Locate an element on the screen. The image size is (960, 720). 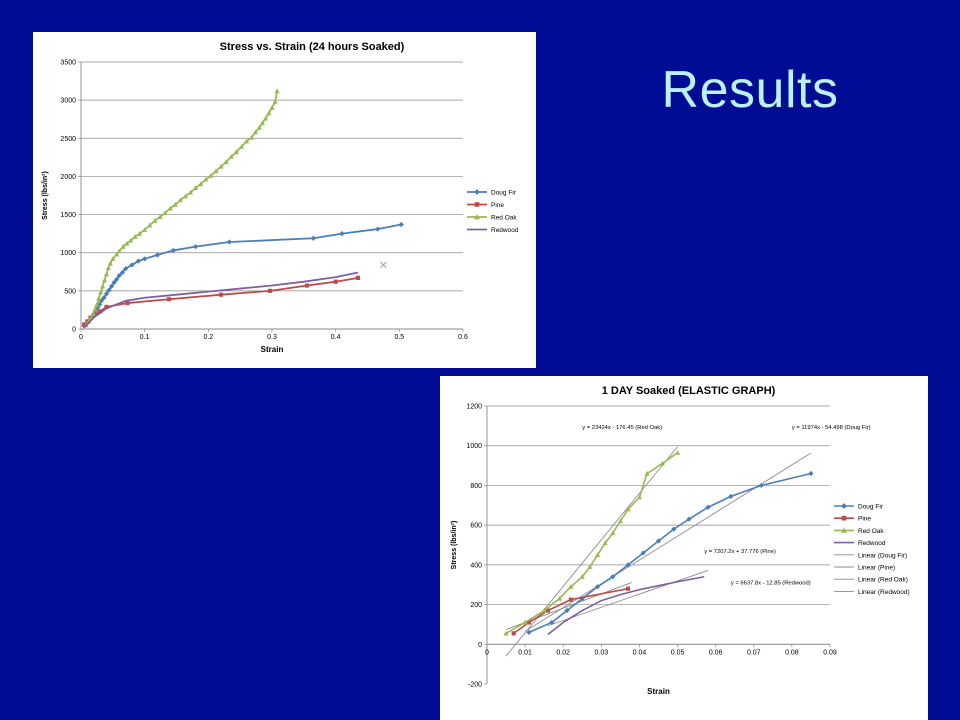
equation-label: y = 23424x - 176.45 (Red Oak) is located at coordinates (622, 428).